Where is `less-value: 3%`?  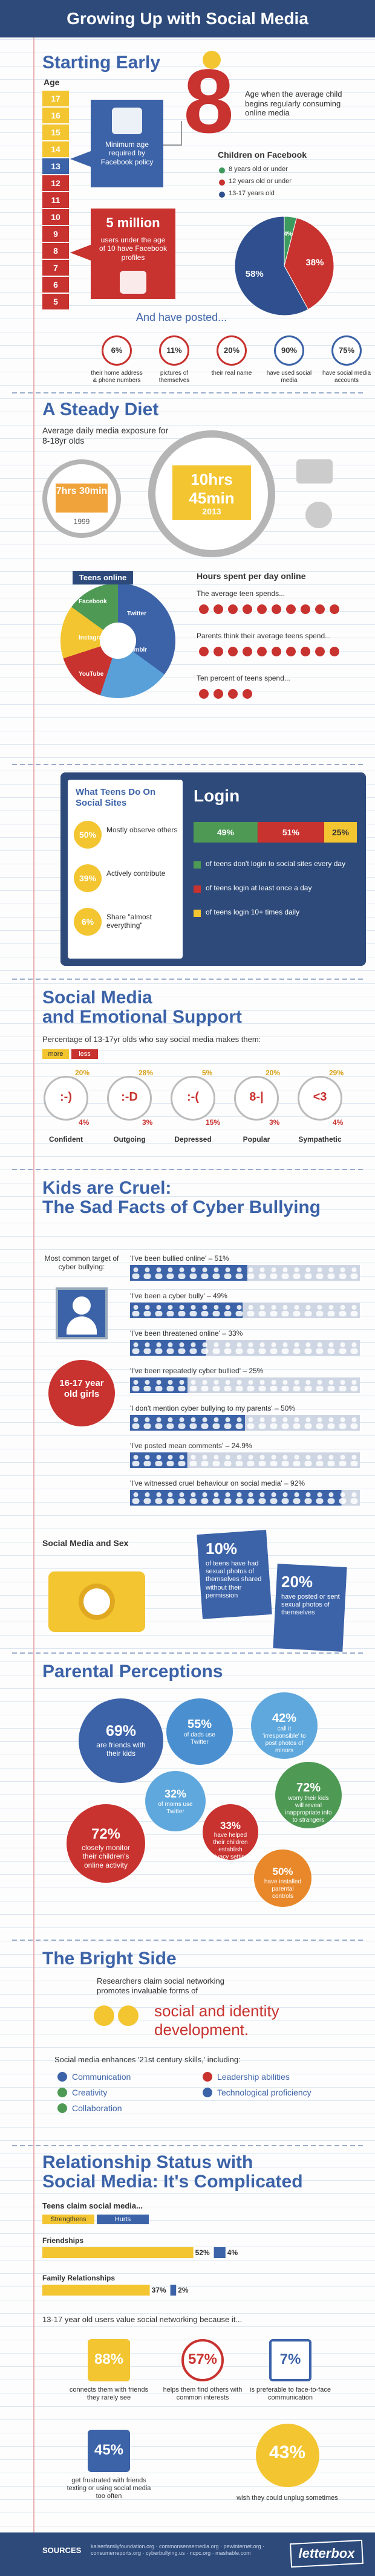
less-value: 3% is located at coordinates (274, 1122).